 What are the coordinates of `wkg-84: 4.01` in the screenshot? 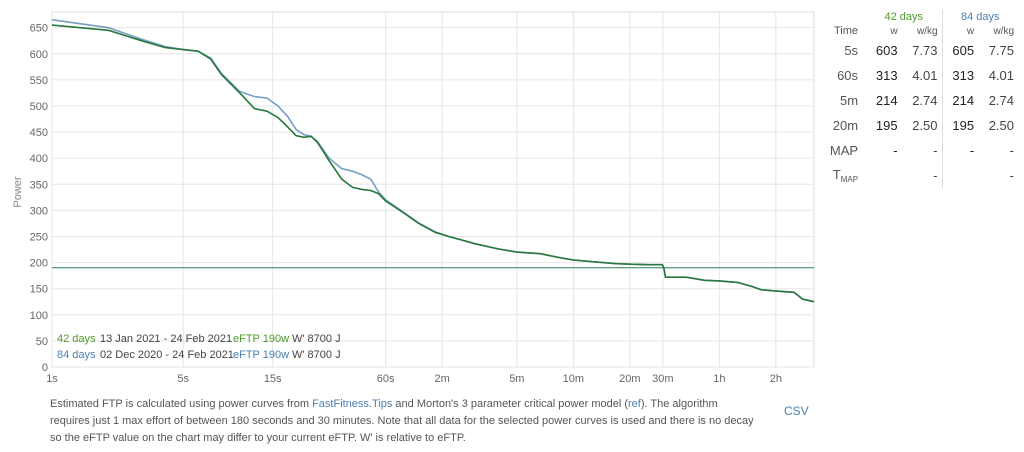 It's located at (1001, 75).